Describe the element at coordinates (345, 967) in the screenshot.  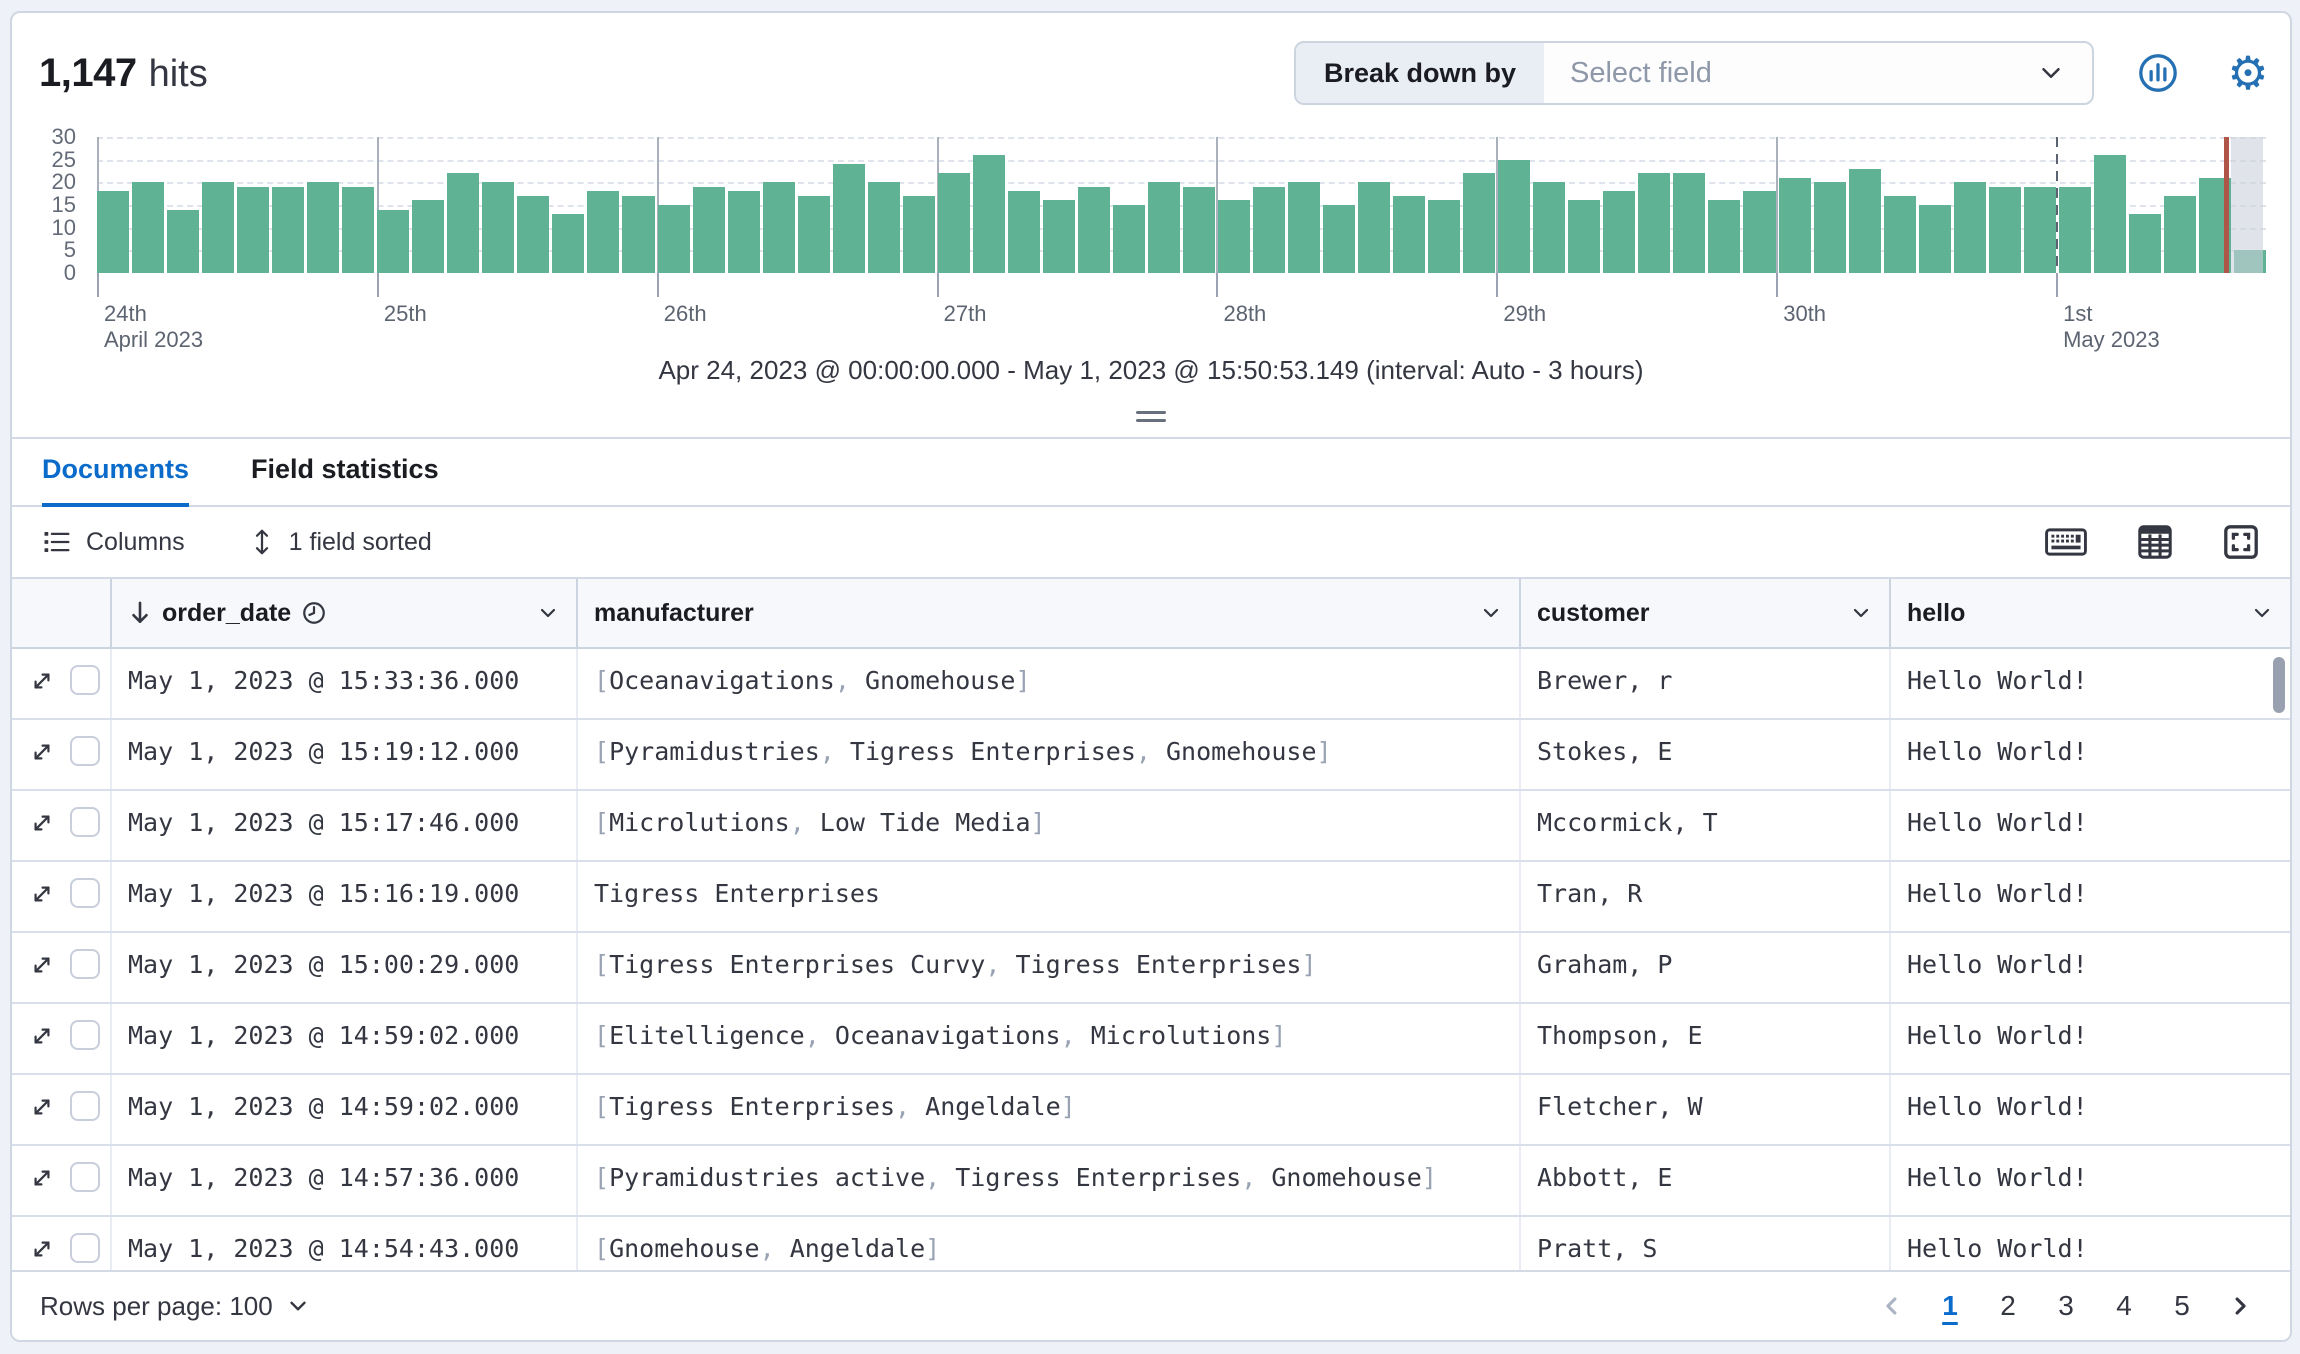
I see `cell-order-date: May 1, 2023 @ 15:00:29.000` at that location.